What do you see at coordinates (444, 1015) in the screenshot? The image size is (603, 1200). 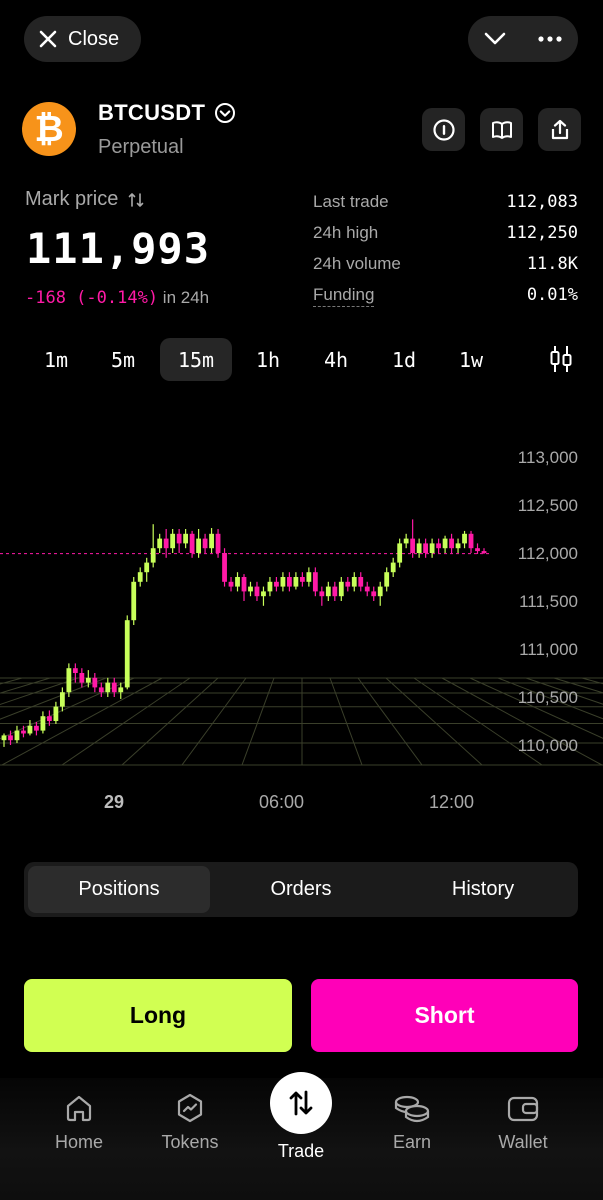 I see `short-button: Short` at bounding box center [444, 1015].